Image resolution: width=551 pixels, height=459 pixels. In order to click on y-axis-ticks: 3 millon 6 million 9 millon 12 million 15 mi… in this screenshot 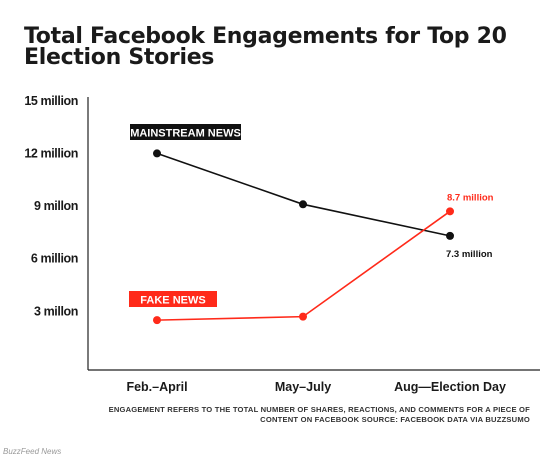, I will do `click(51, 206)`.